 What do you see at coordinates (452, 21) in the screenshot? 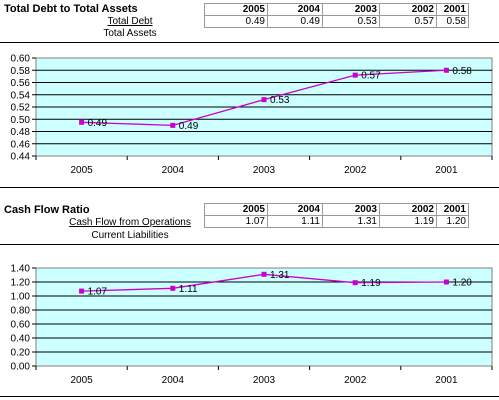
I see `value-cell: 0.58` at bounding box center [452, 21].